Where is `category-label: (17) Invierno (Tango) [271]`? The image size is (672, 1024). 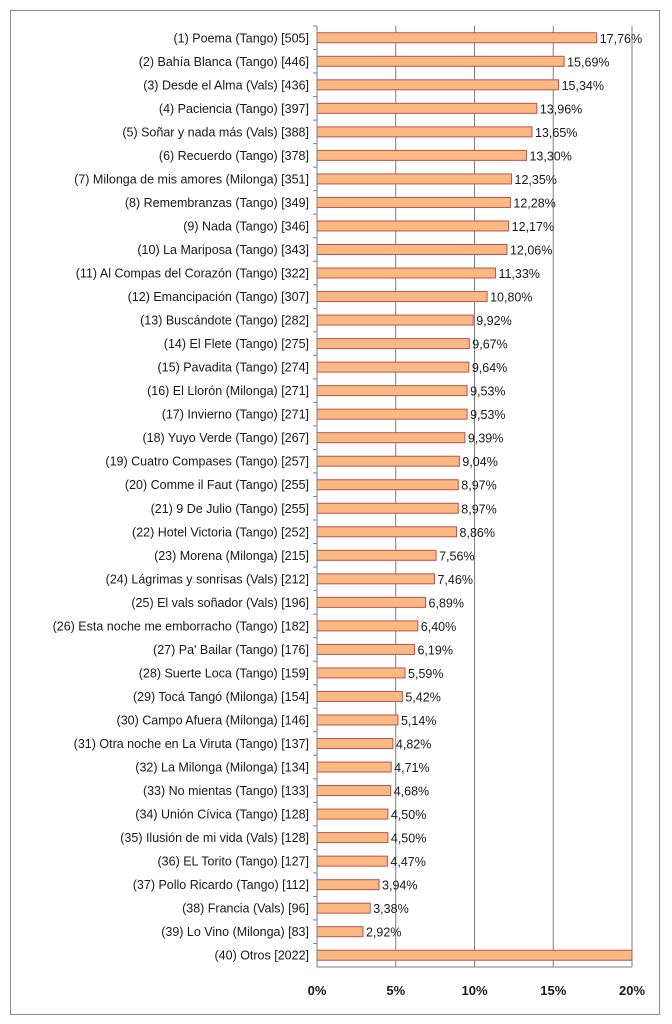 category-label: (17) Invierno (Tango) [271] is located at coordinates (235, 415).